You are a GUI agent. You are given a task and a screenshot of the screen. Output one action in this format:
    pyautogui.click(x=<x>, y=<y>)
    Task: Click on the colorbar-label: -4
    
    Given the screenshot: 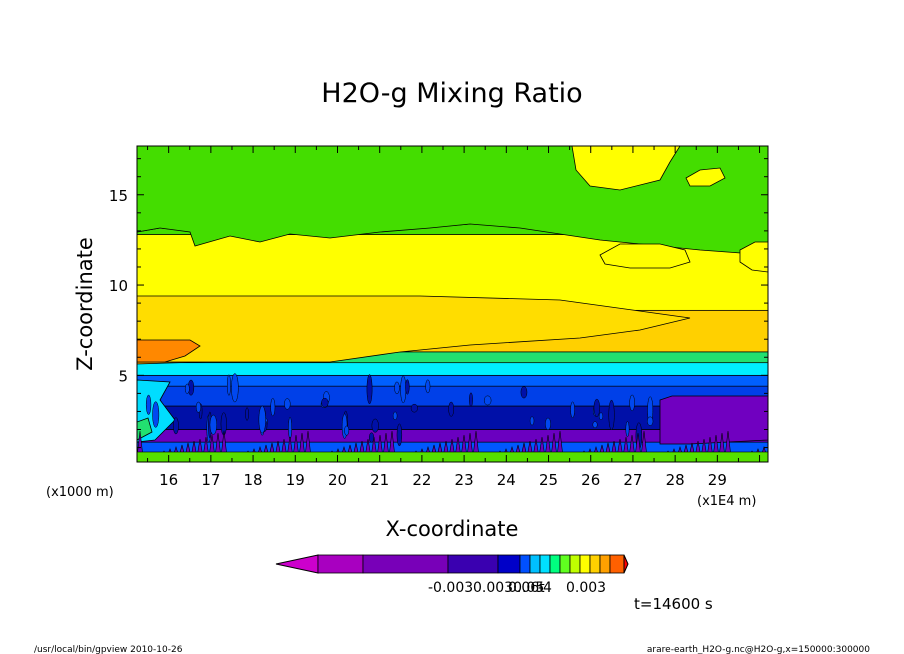 What is the action you would take?
    pyautogui.click(x=545, y=588)
    